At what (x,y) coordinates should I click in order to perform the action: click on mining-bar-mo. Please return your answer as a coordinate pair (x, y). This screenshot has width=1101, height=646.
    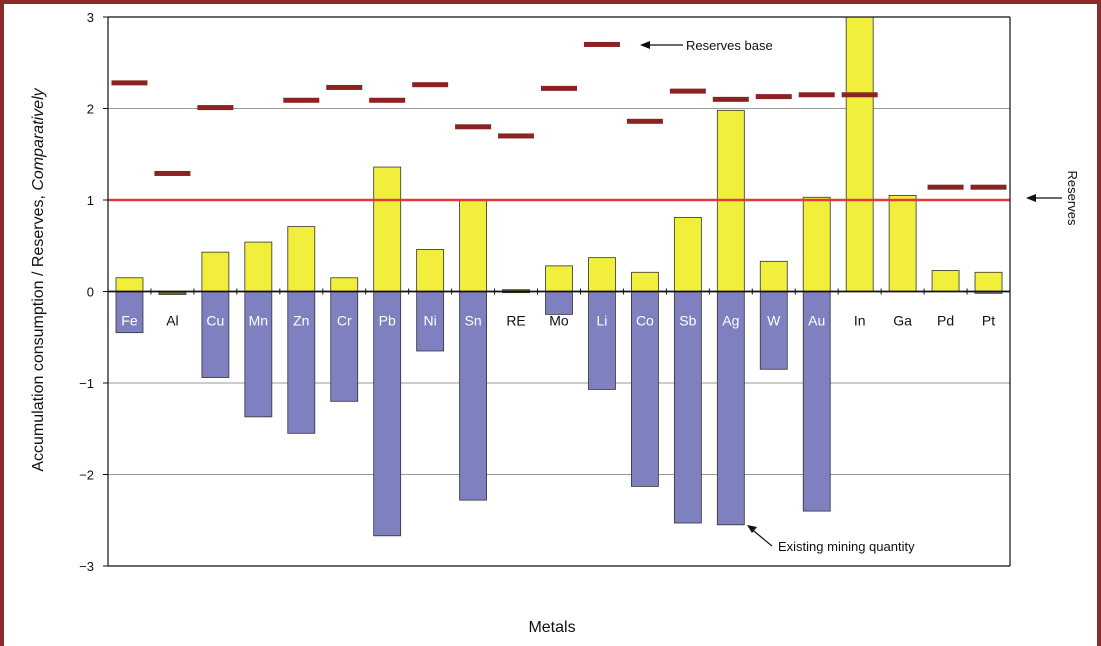
    Looking at the image, I should click on (559, 303).